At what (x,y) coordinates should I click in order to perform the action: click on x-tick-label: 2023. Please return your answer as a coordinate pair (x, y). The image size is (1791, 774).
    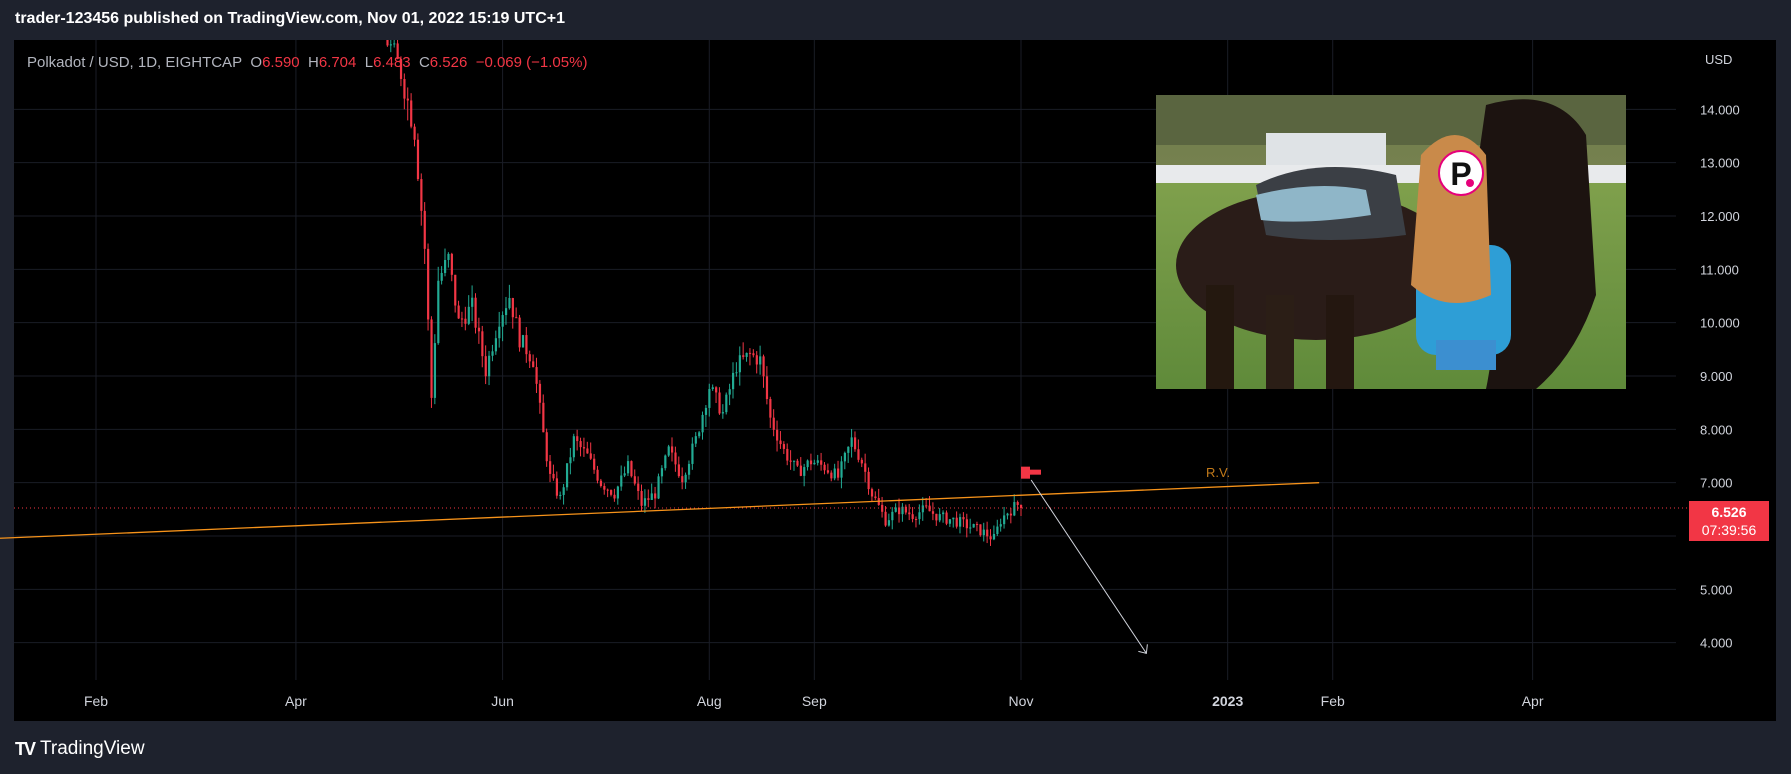
    Looking at the image, I should click on (1227, 701).